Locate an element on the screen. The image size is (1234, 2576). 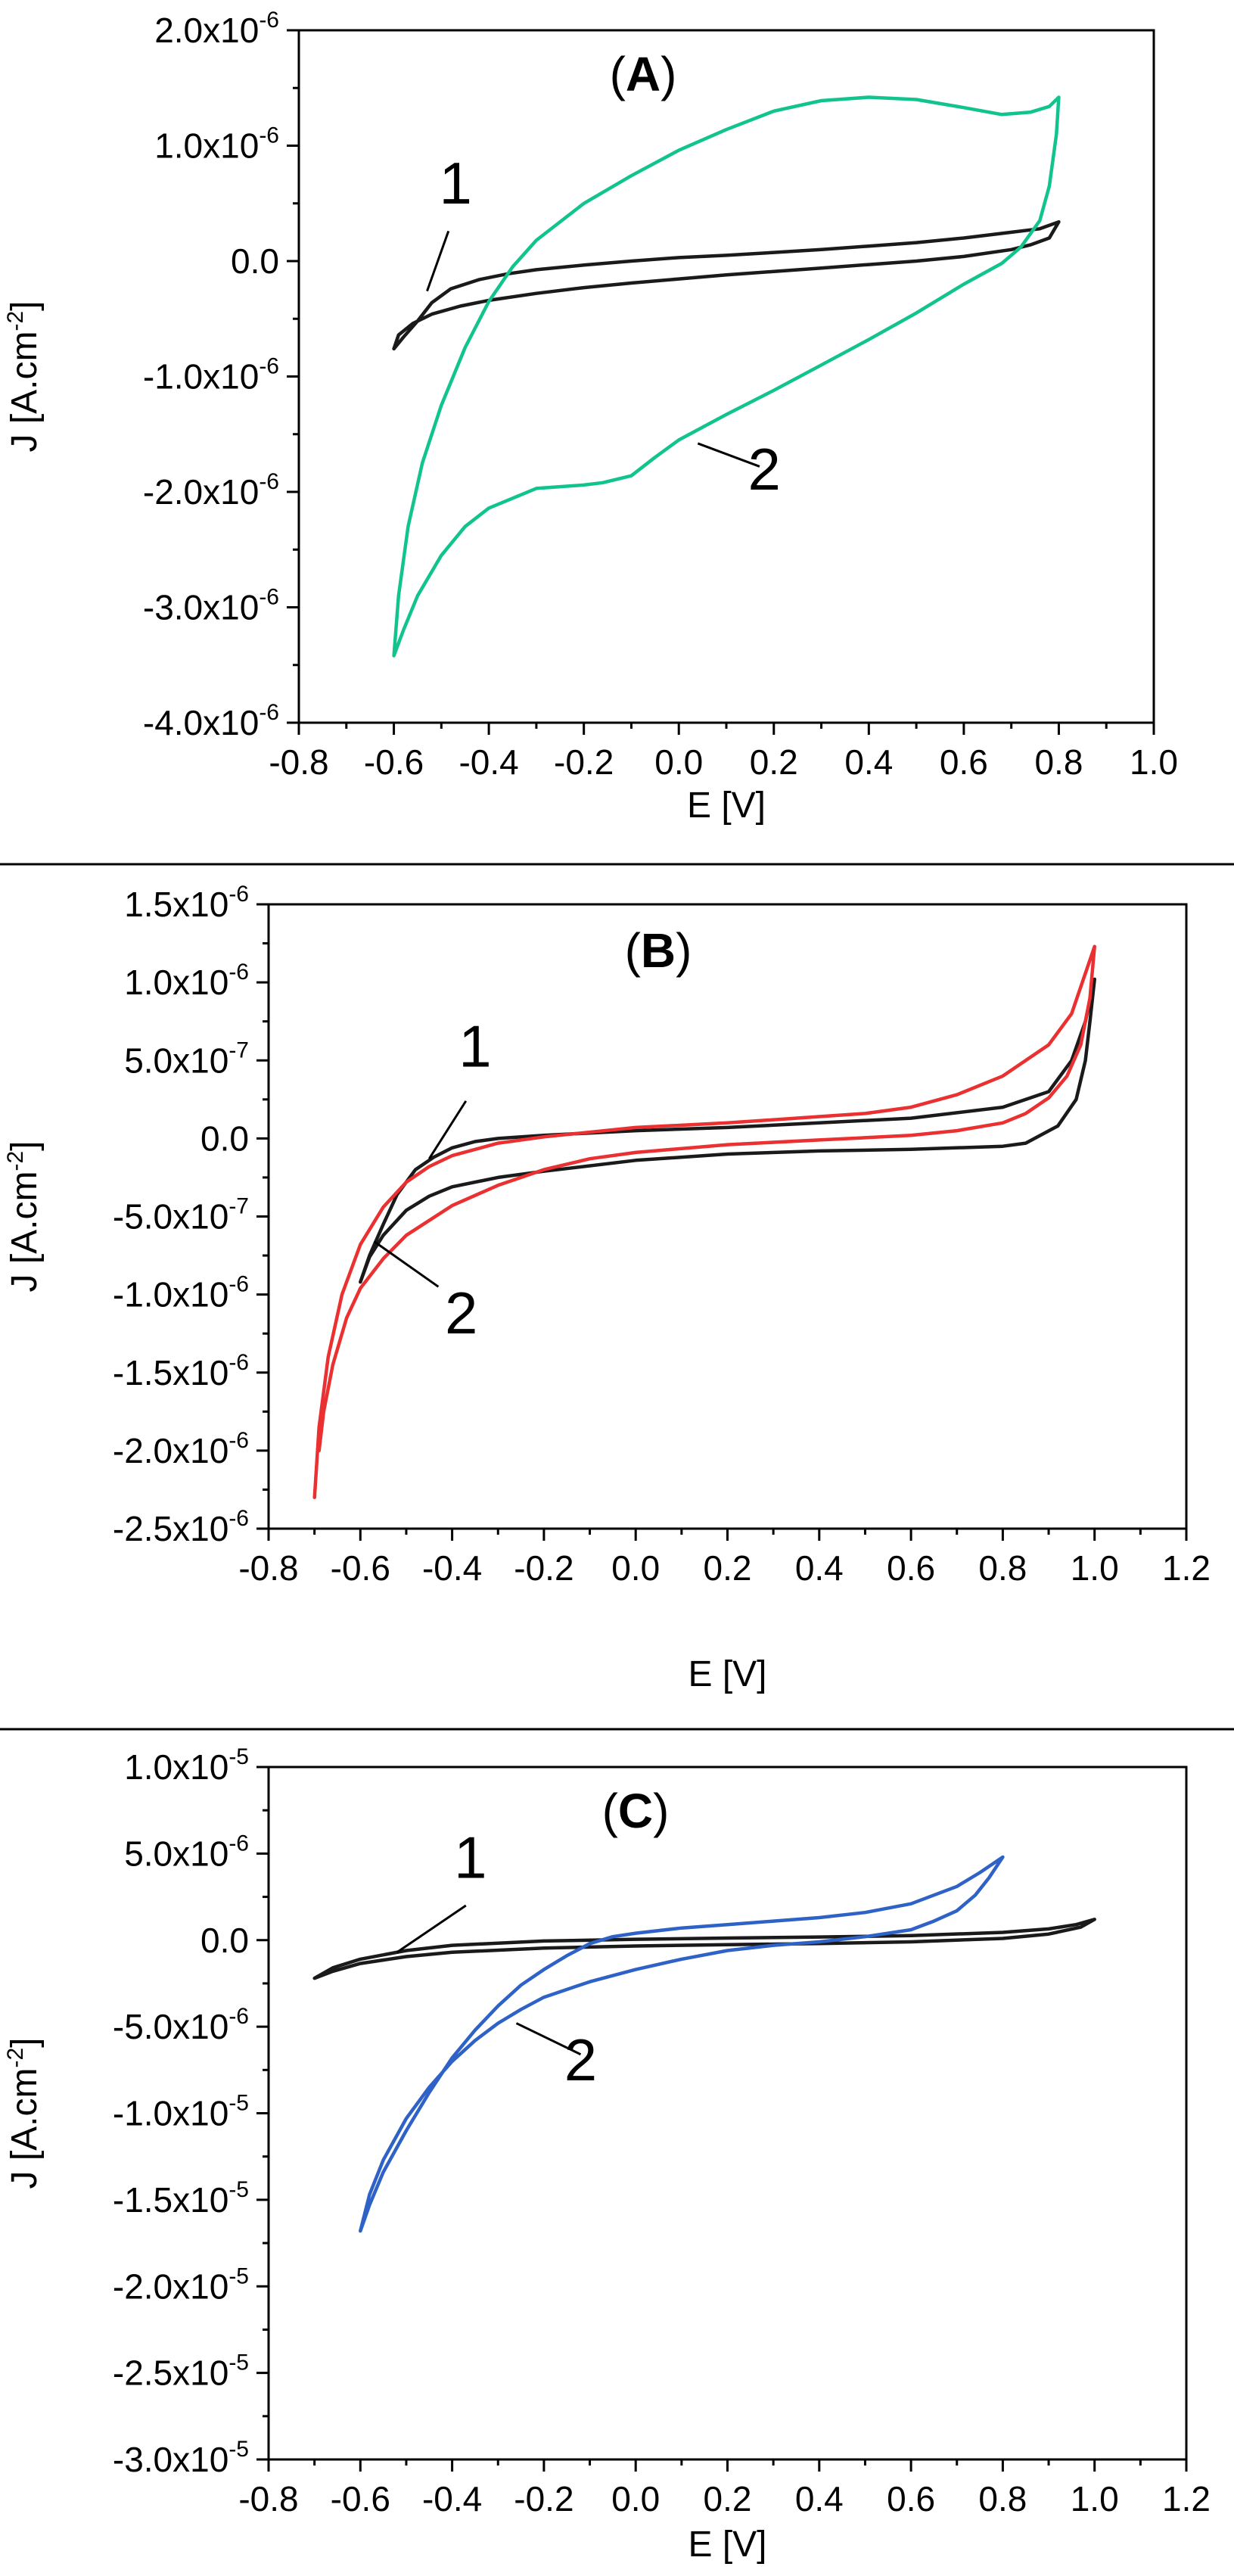
y-tick-label: -1.5x10⁻⁵ is located at coordinates (181, 2198).